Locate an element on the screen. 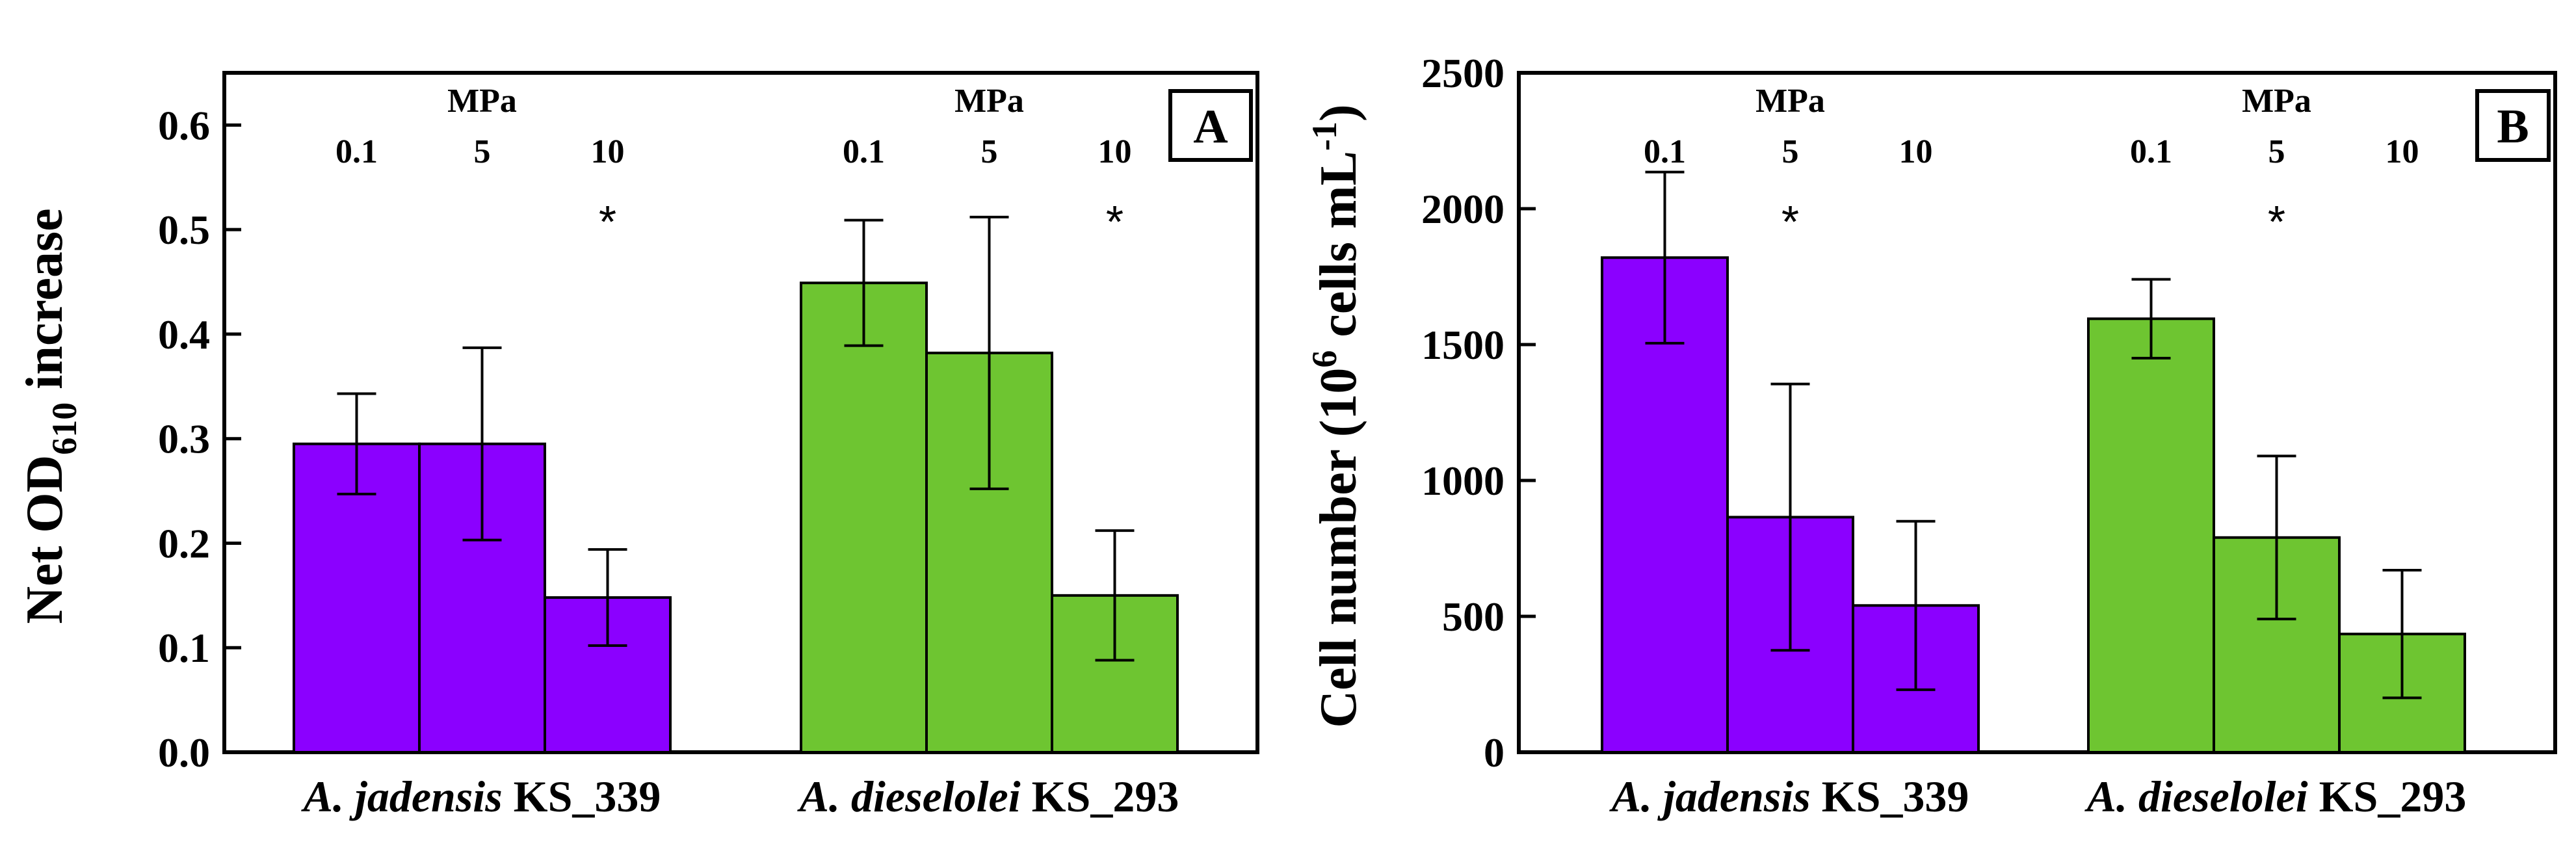 The image size is (2576, 853). y-axis-label-subscript: 610 is located at coordinates (64, 428).